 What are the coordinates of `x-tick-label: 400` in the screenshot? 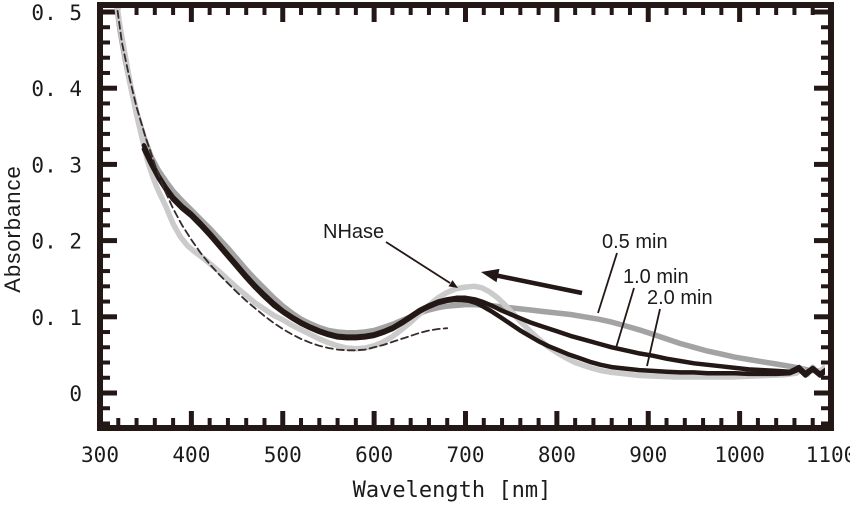 It's located at (191, 455).